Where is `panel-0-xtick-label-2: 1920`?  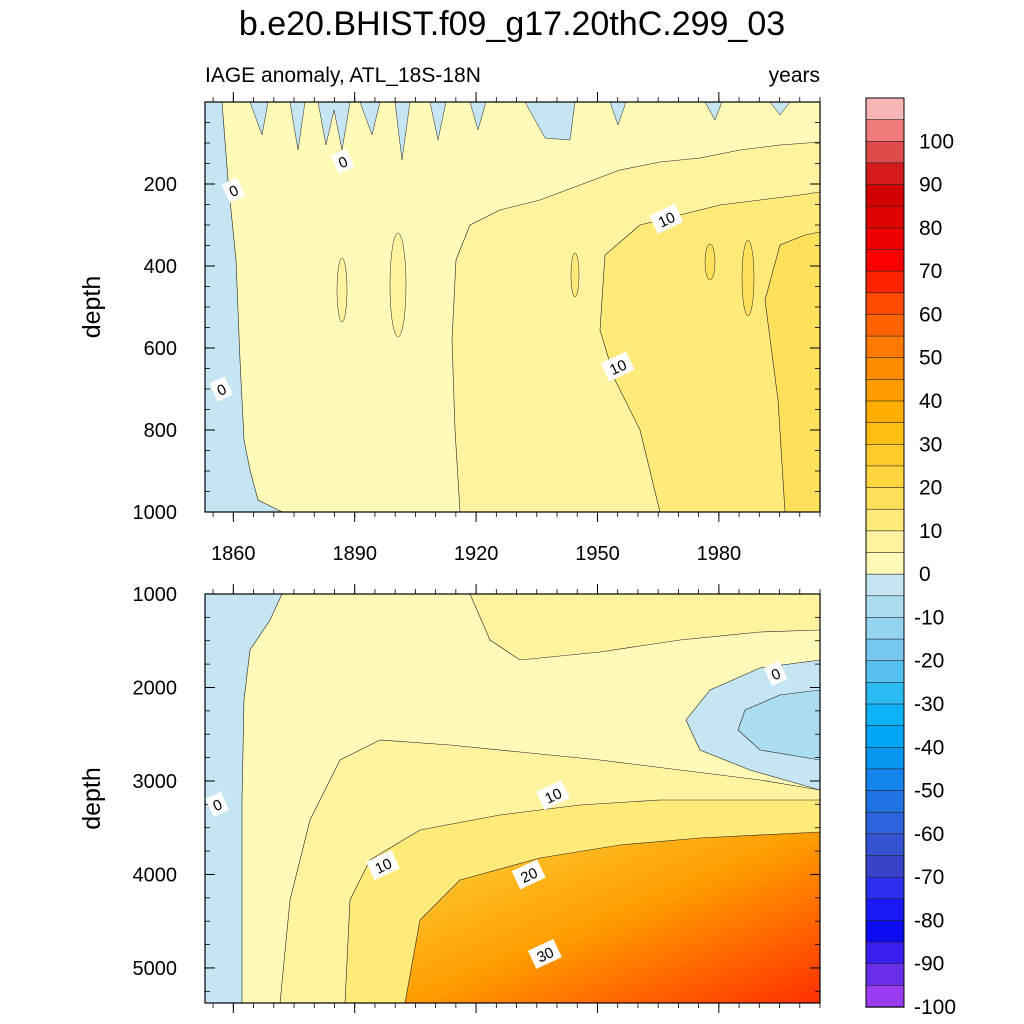 panel-0-xtick-label-2: 1920 is located at coordinates (476, 554).